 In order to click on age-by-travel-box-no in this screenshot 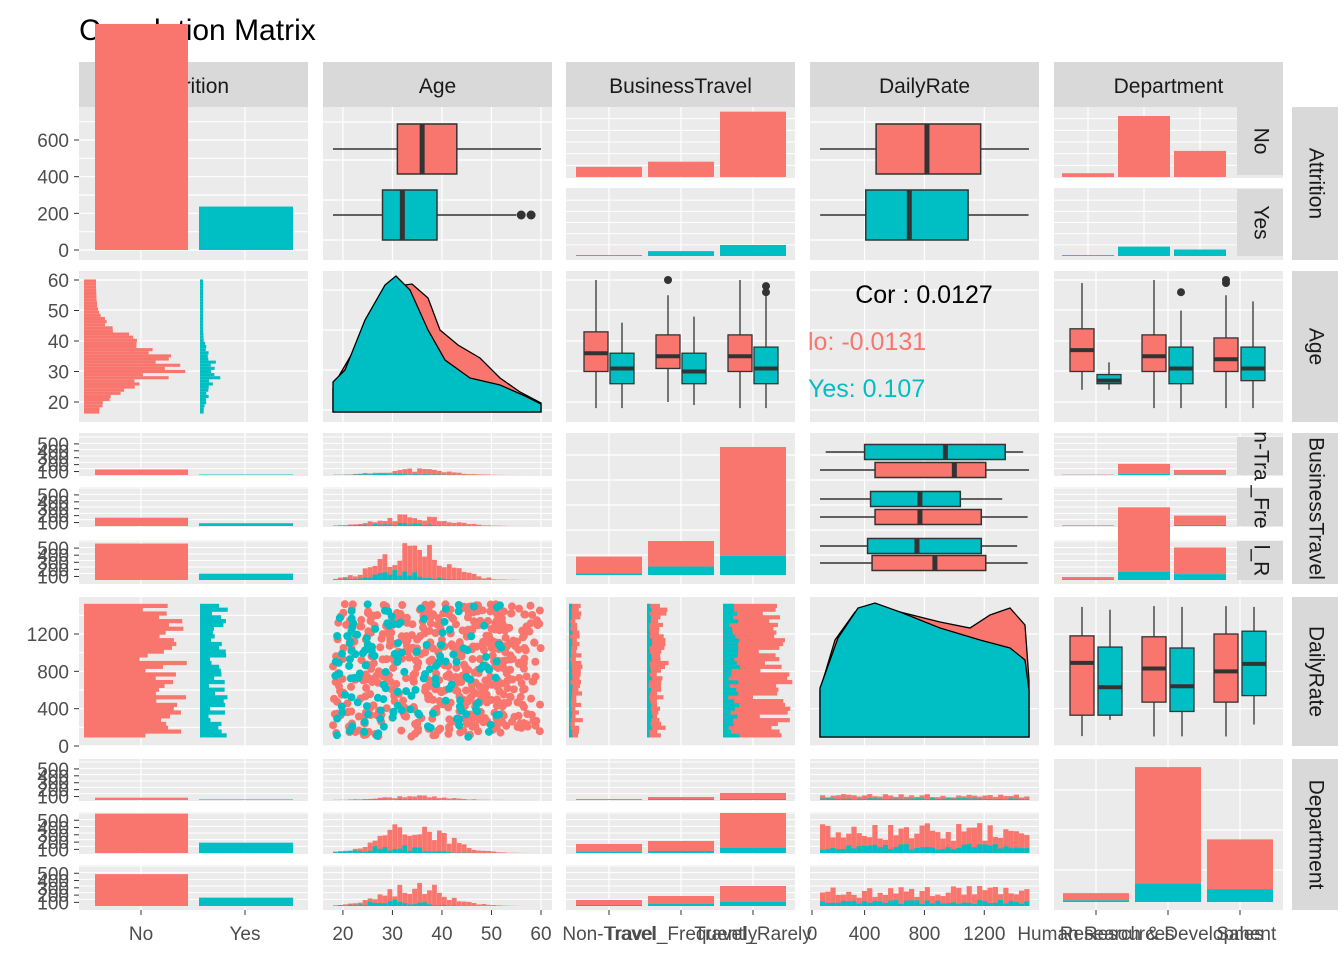, I will do `click(740, 344)`.